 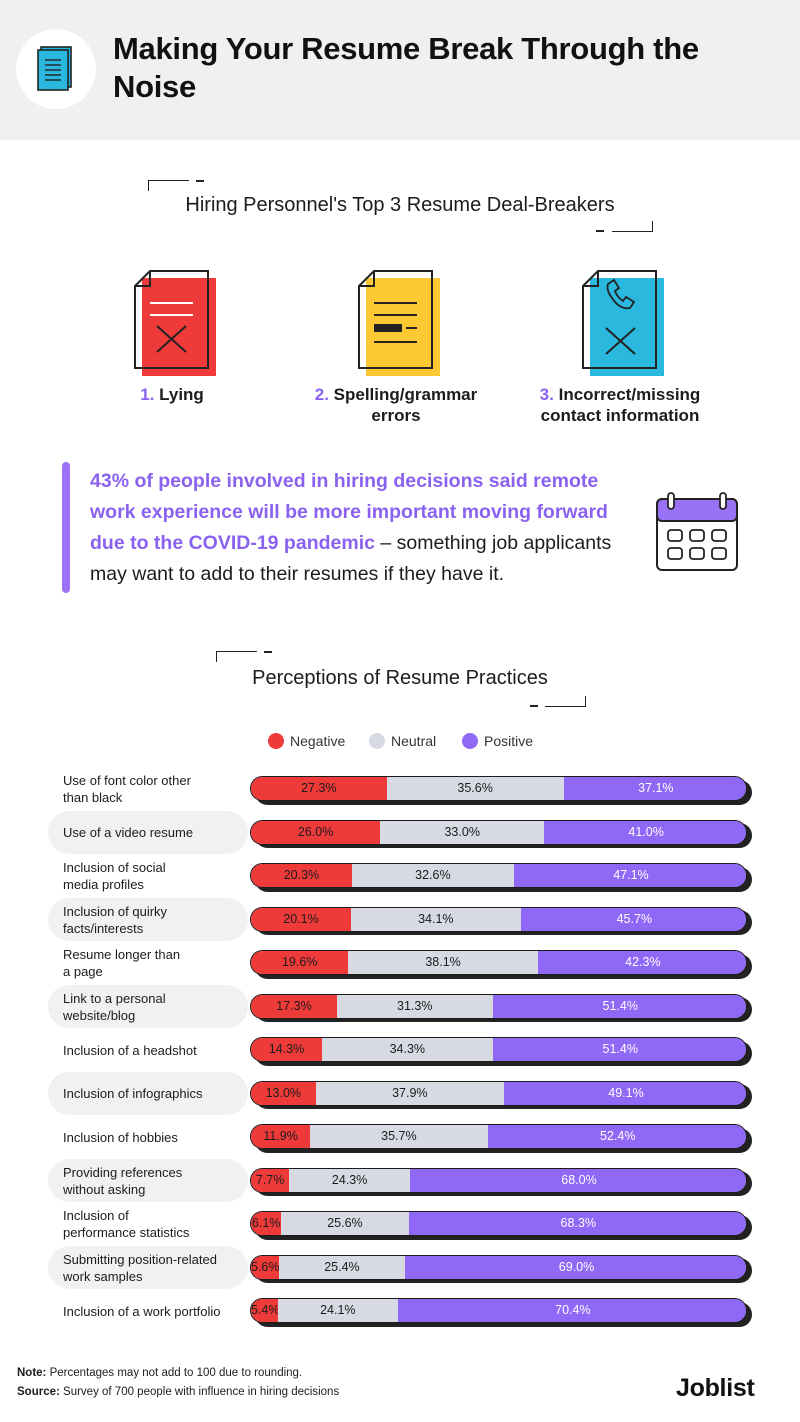 What do you see at coordinates (158, 876) in the screenshot?
I see `category-label: Inclusion of social media profiles` at bounding box center [158, 876].